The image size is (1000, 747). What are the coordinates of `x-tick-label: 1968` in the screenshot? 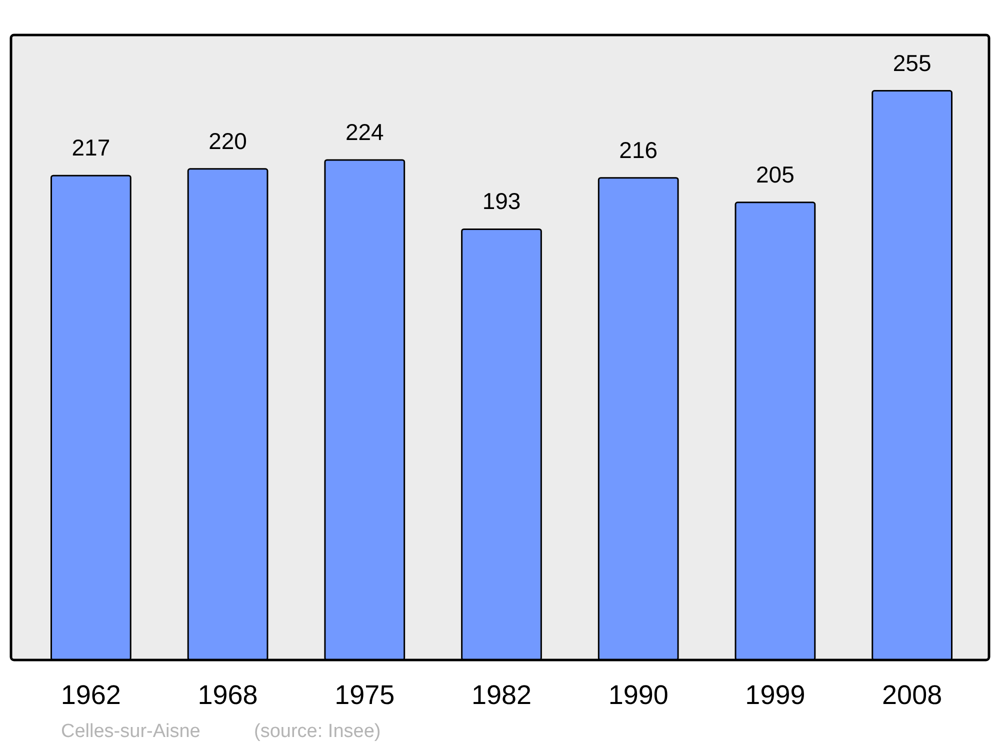 It's located at (228, 695).